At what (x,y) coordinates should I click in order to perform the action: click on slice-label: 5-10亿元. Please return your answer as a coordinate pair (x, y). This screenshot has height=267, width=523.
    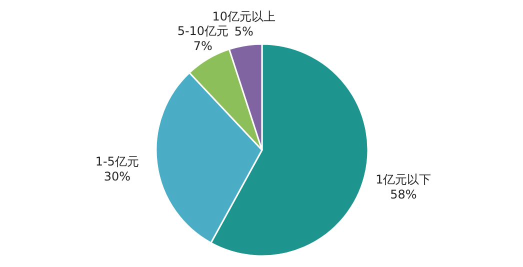
    Looking at the image, I should click on (203, 31).